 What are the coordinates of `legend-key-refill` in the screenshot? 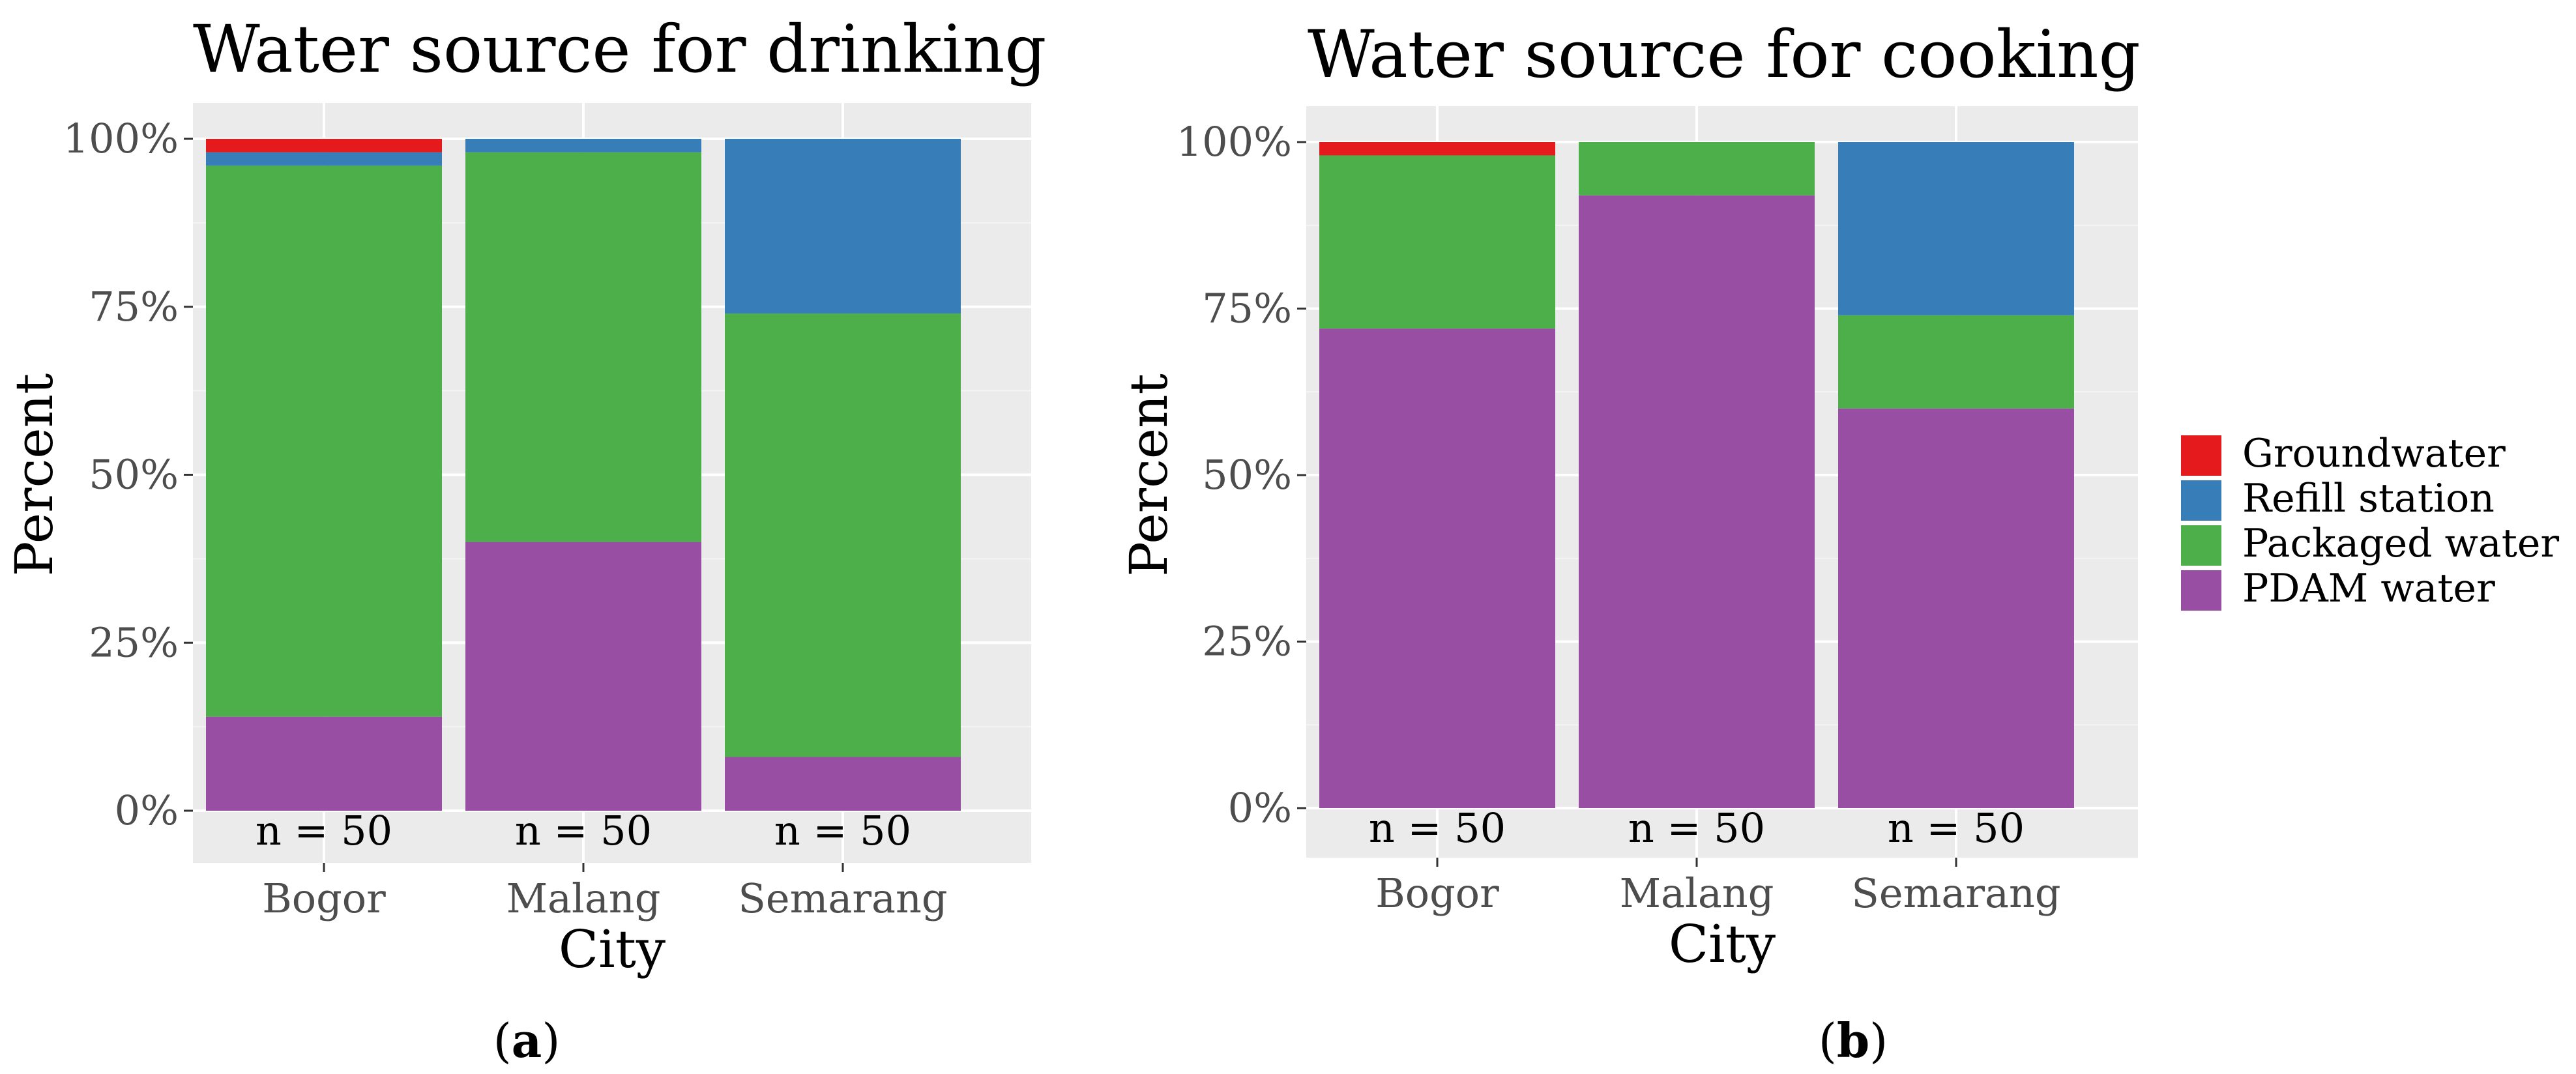 It's located at (2201, 500).